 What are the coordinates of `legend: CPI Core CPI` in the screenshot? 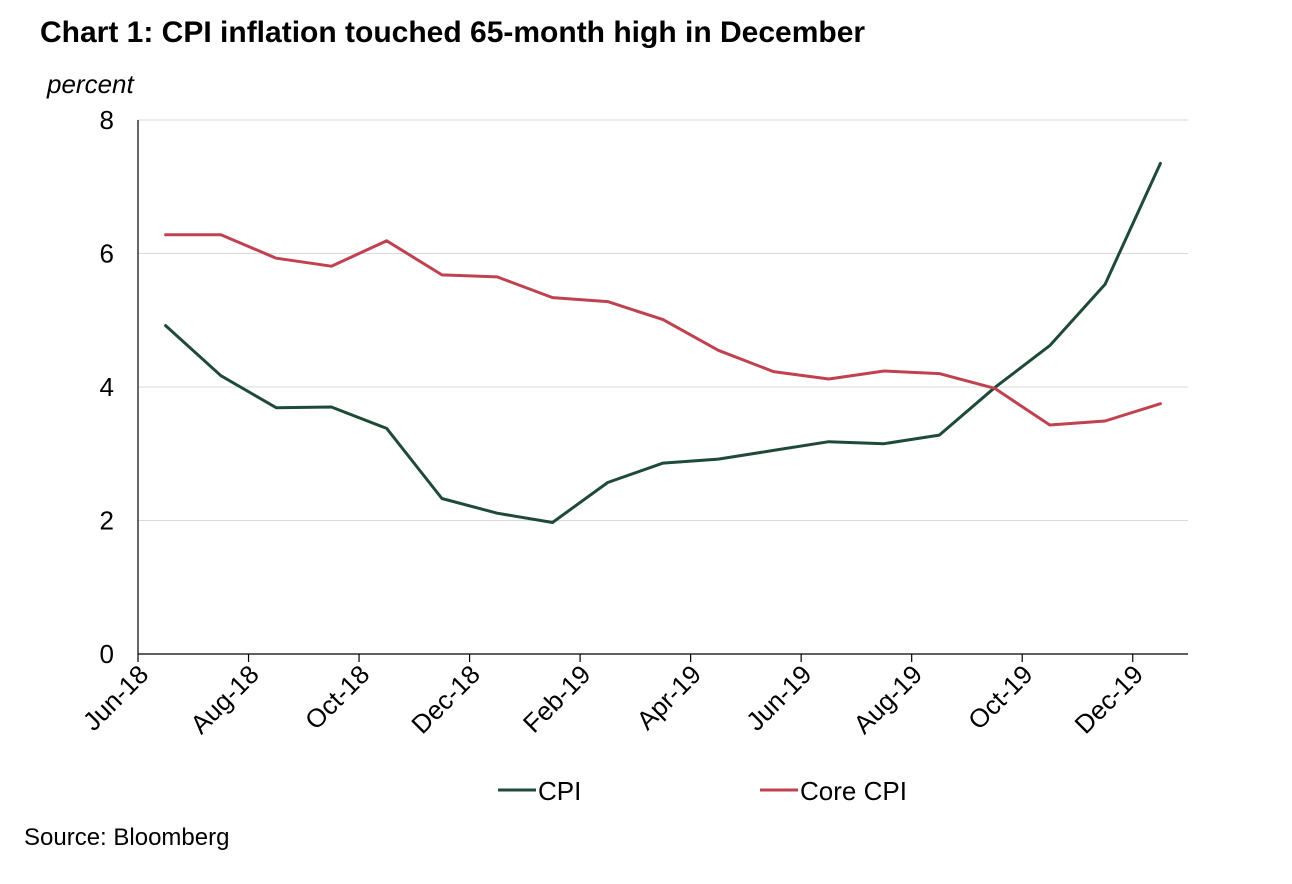 It's located at (702, 791).